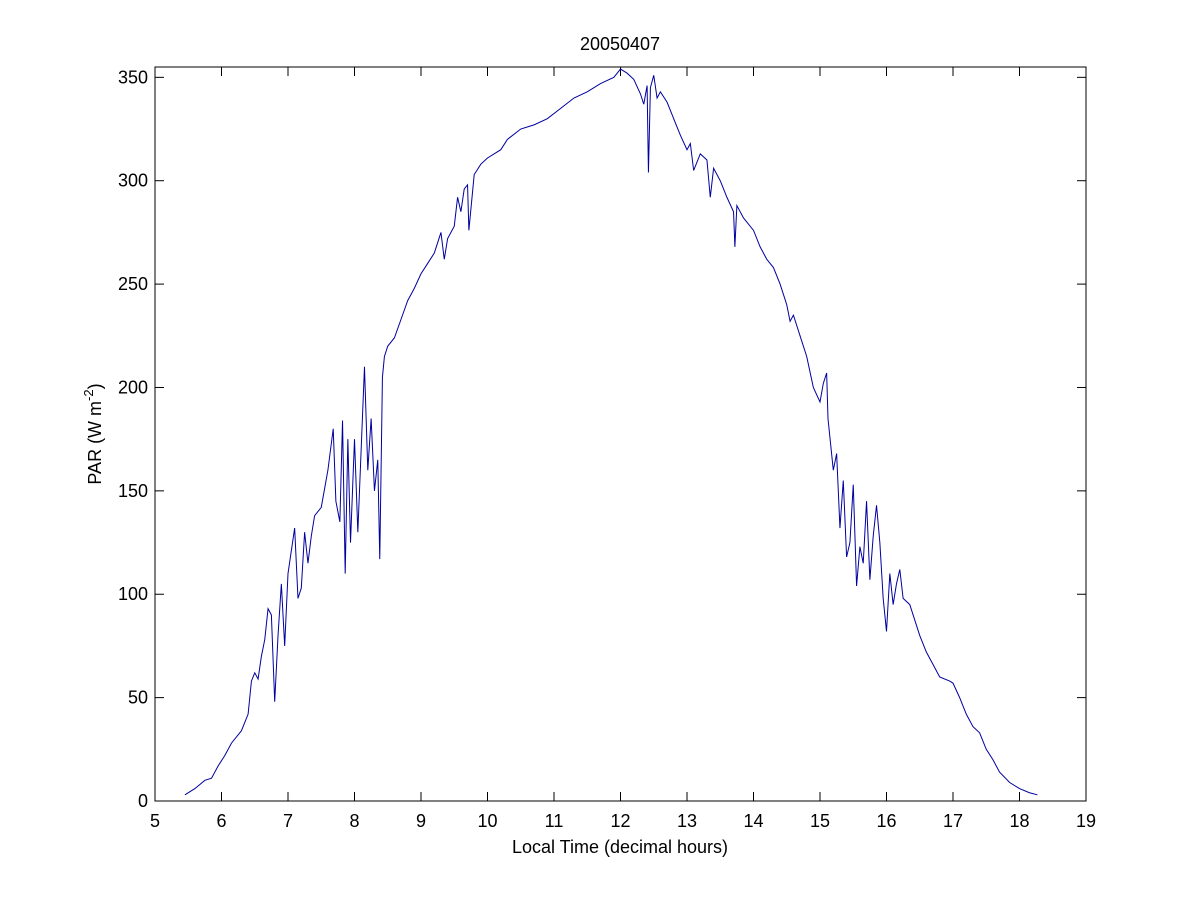 This screenshot has height=905, width=1200. What do you see at coordinates (133, 387) in the screenshot?
I see `y-tick-label: 200` at bounding box center [133, 387].